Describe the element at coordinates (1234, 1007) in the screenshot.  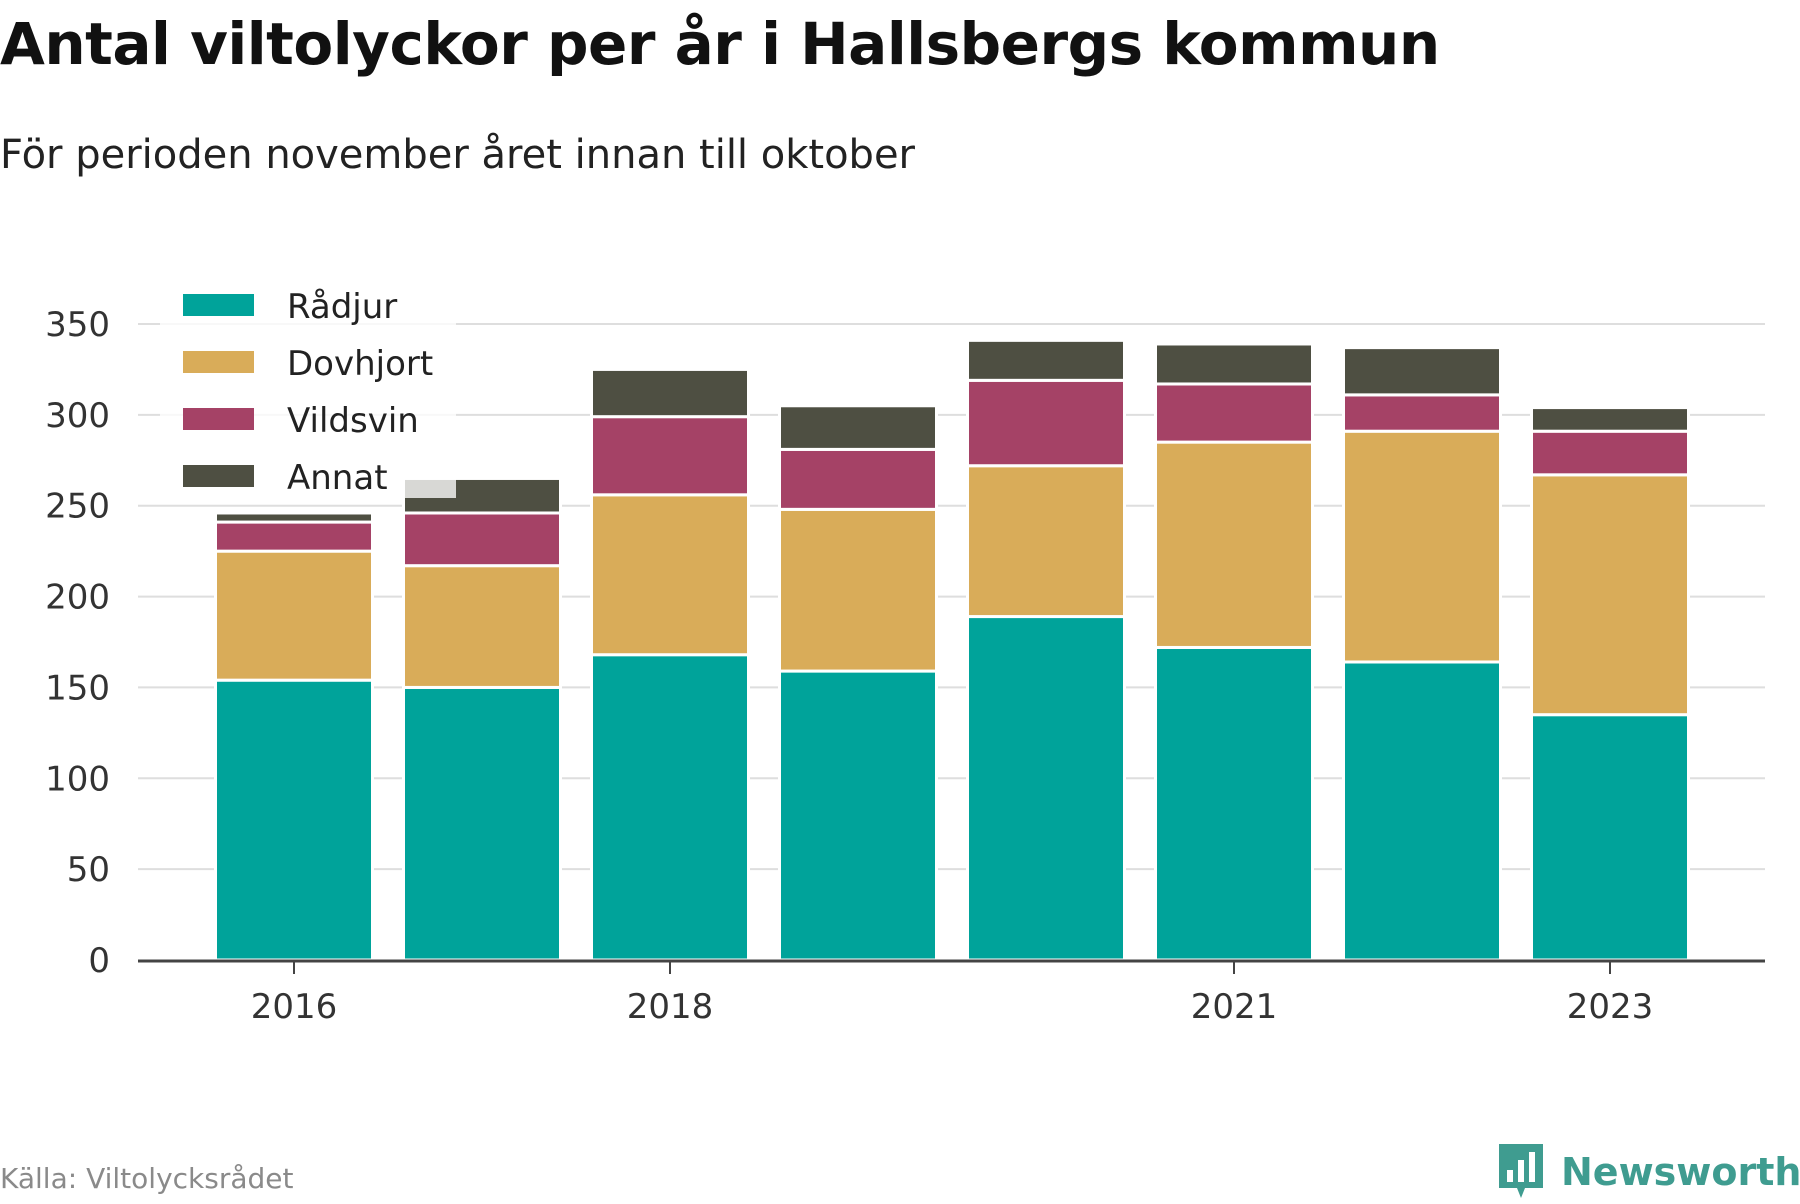
I see `x-tick-label: 2021` at that location.